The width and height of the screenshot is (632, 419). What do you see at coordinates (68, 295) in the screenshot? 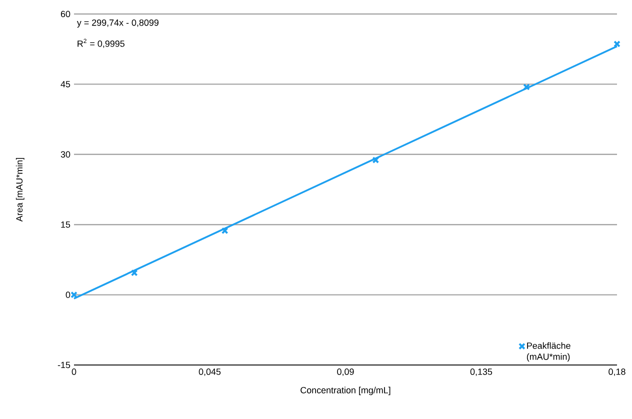
I see `y-tick-label: 0` at bounding box center [68, 295].